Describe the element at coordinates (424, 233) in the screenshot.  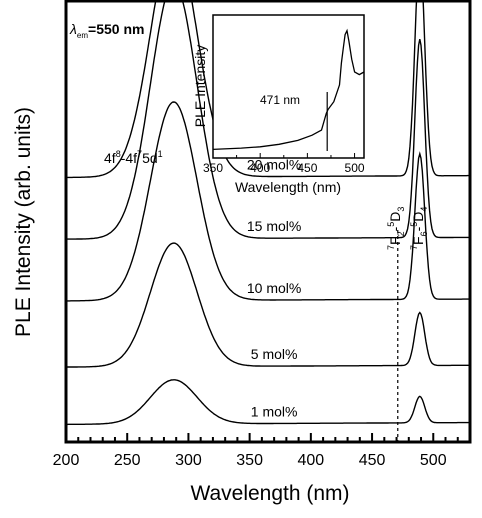
I see `t2-sub: 6` at that location.